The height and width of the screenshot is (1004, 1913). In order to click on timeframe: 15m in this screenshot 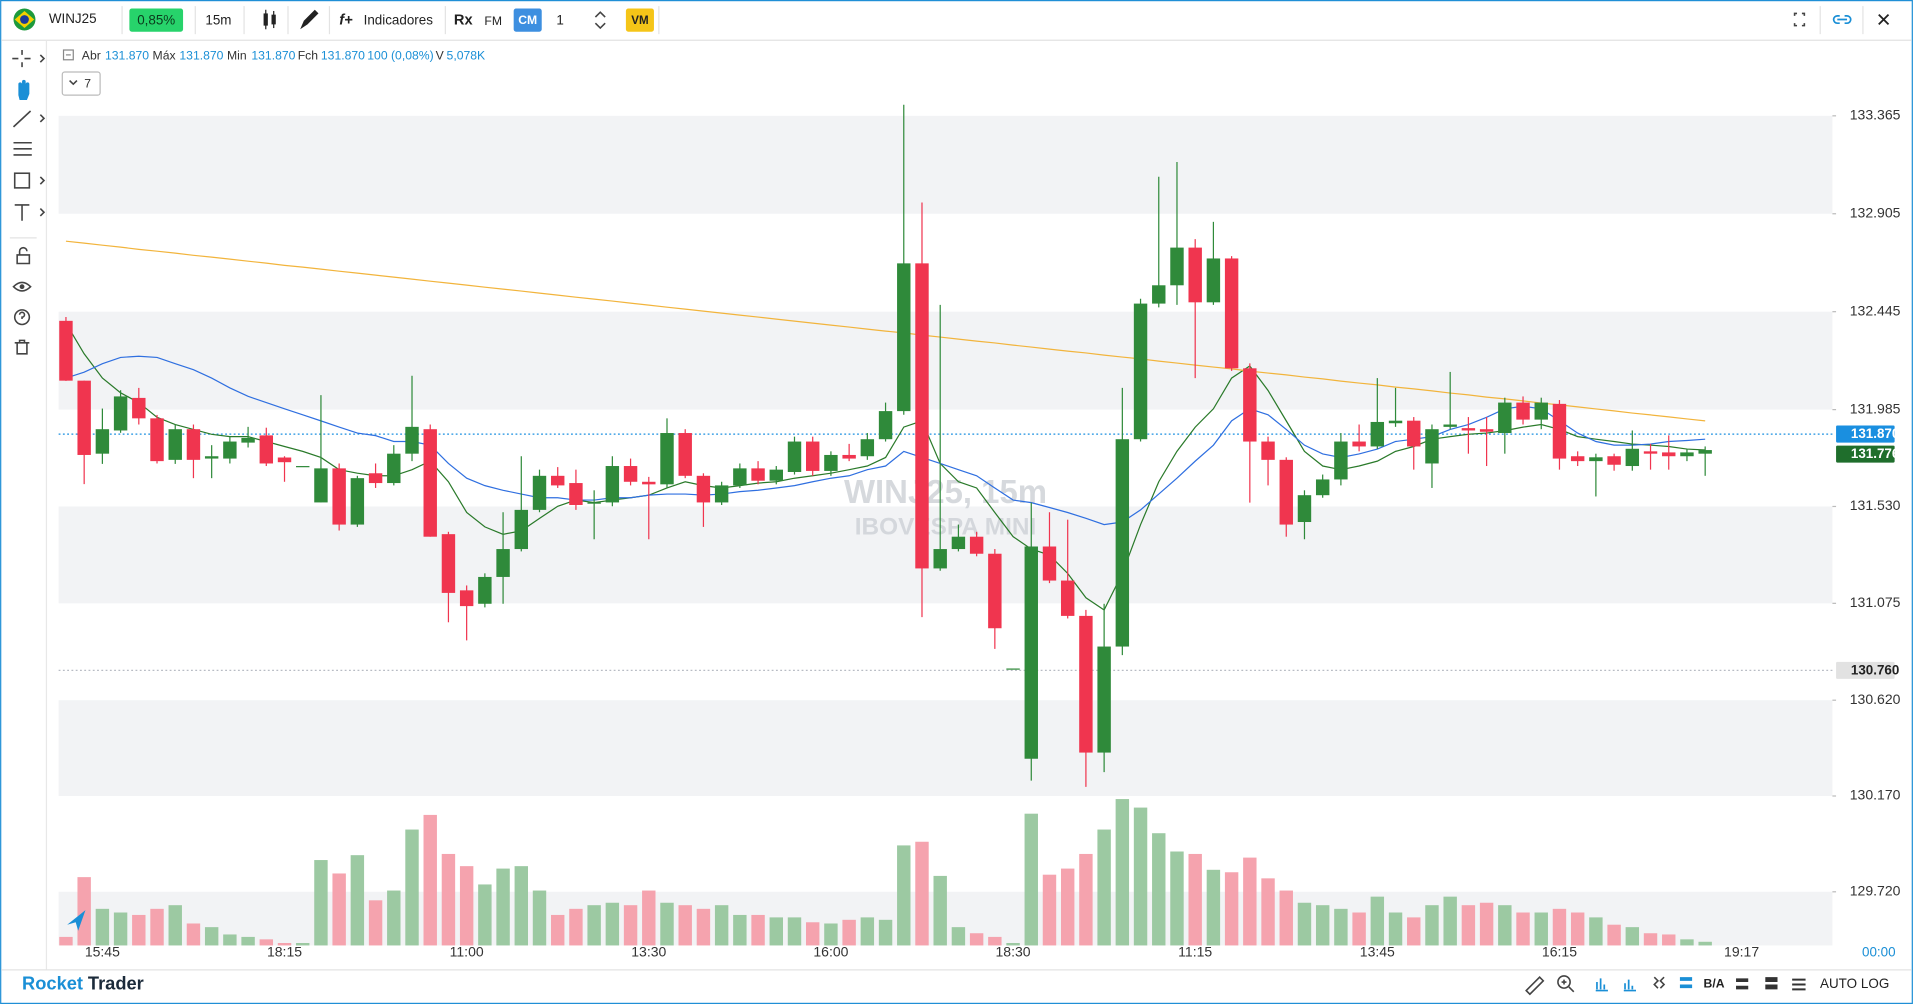, I will do `click(218, 19)`.